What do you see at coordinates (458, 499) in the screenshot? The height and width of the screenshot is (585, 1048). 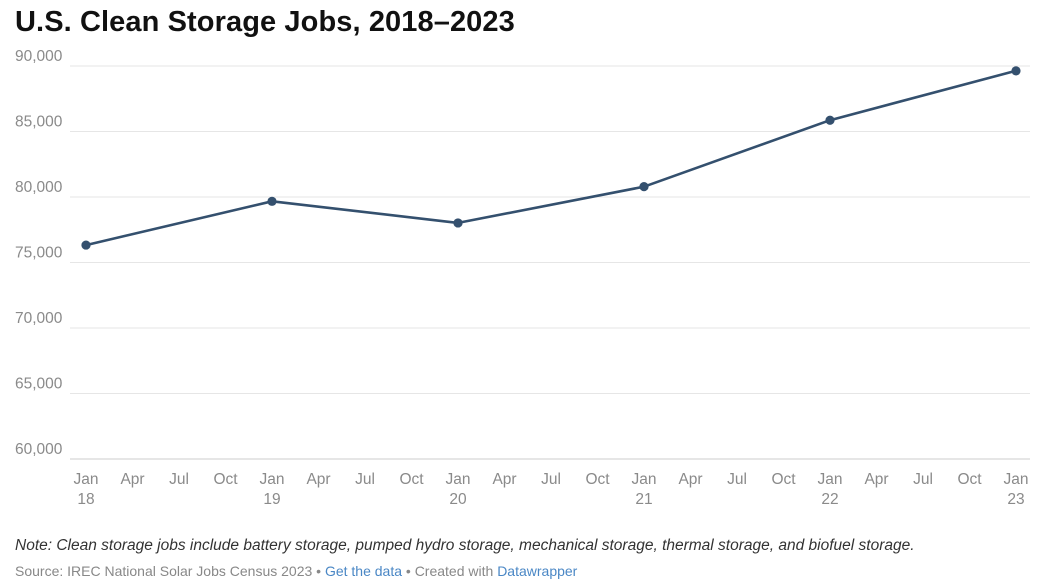 I see `x-tick-year-label: 20` at bounding box center [458, 499].